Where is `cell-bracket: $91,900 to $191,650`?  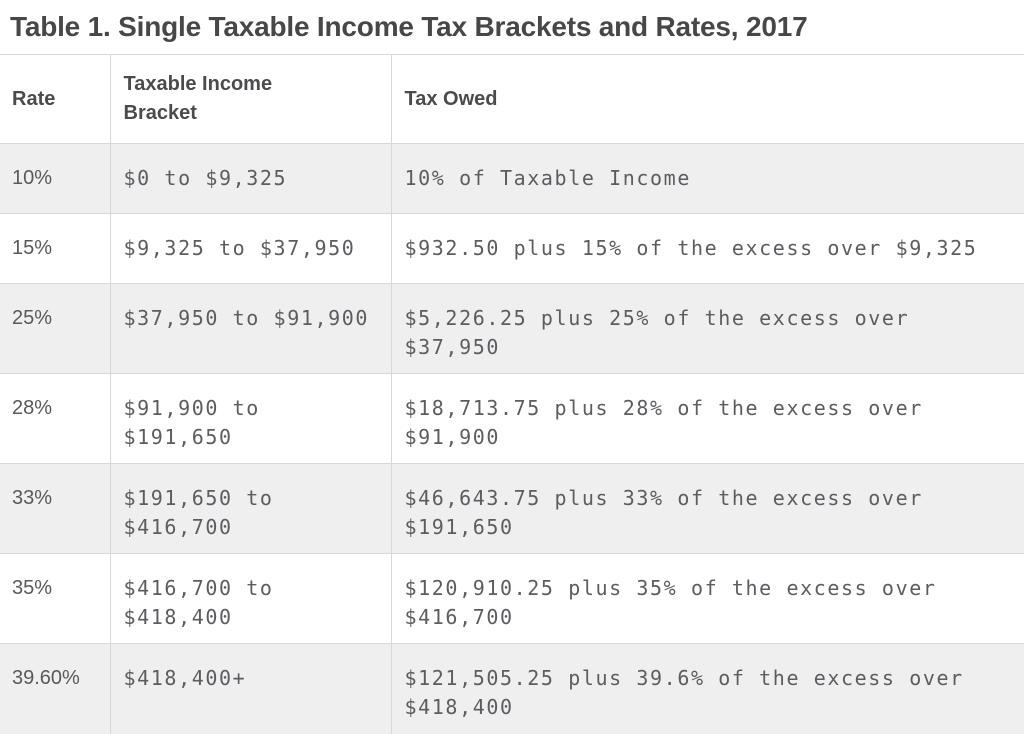
cell-bracket: $91,900 to $191,650 is located at coordinates (250, 418).